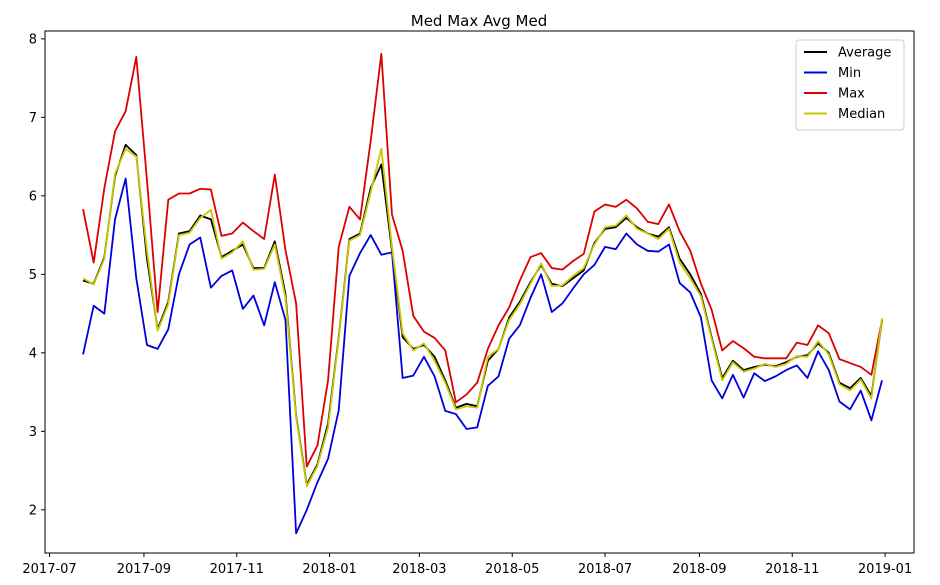 This screenshot has width=940, height=585. What do you see at coordinates (792, 569) in the screenshot?
I see `x-tick-label: 2018-11` at bounding box center [792, 569].